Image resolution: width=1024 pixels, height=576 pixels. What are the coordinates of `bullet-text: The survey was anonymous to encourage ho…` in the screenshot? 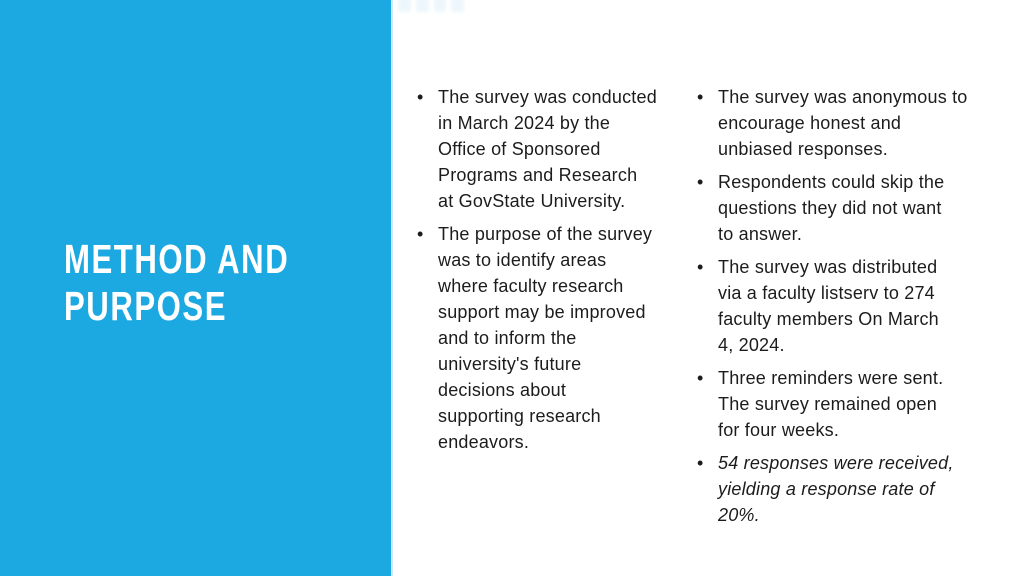 It's located at (843, 123).